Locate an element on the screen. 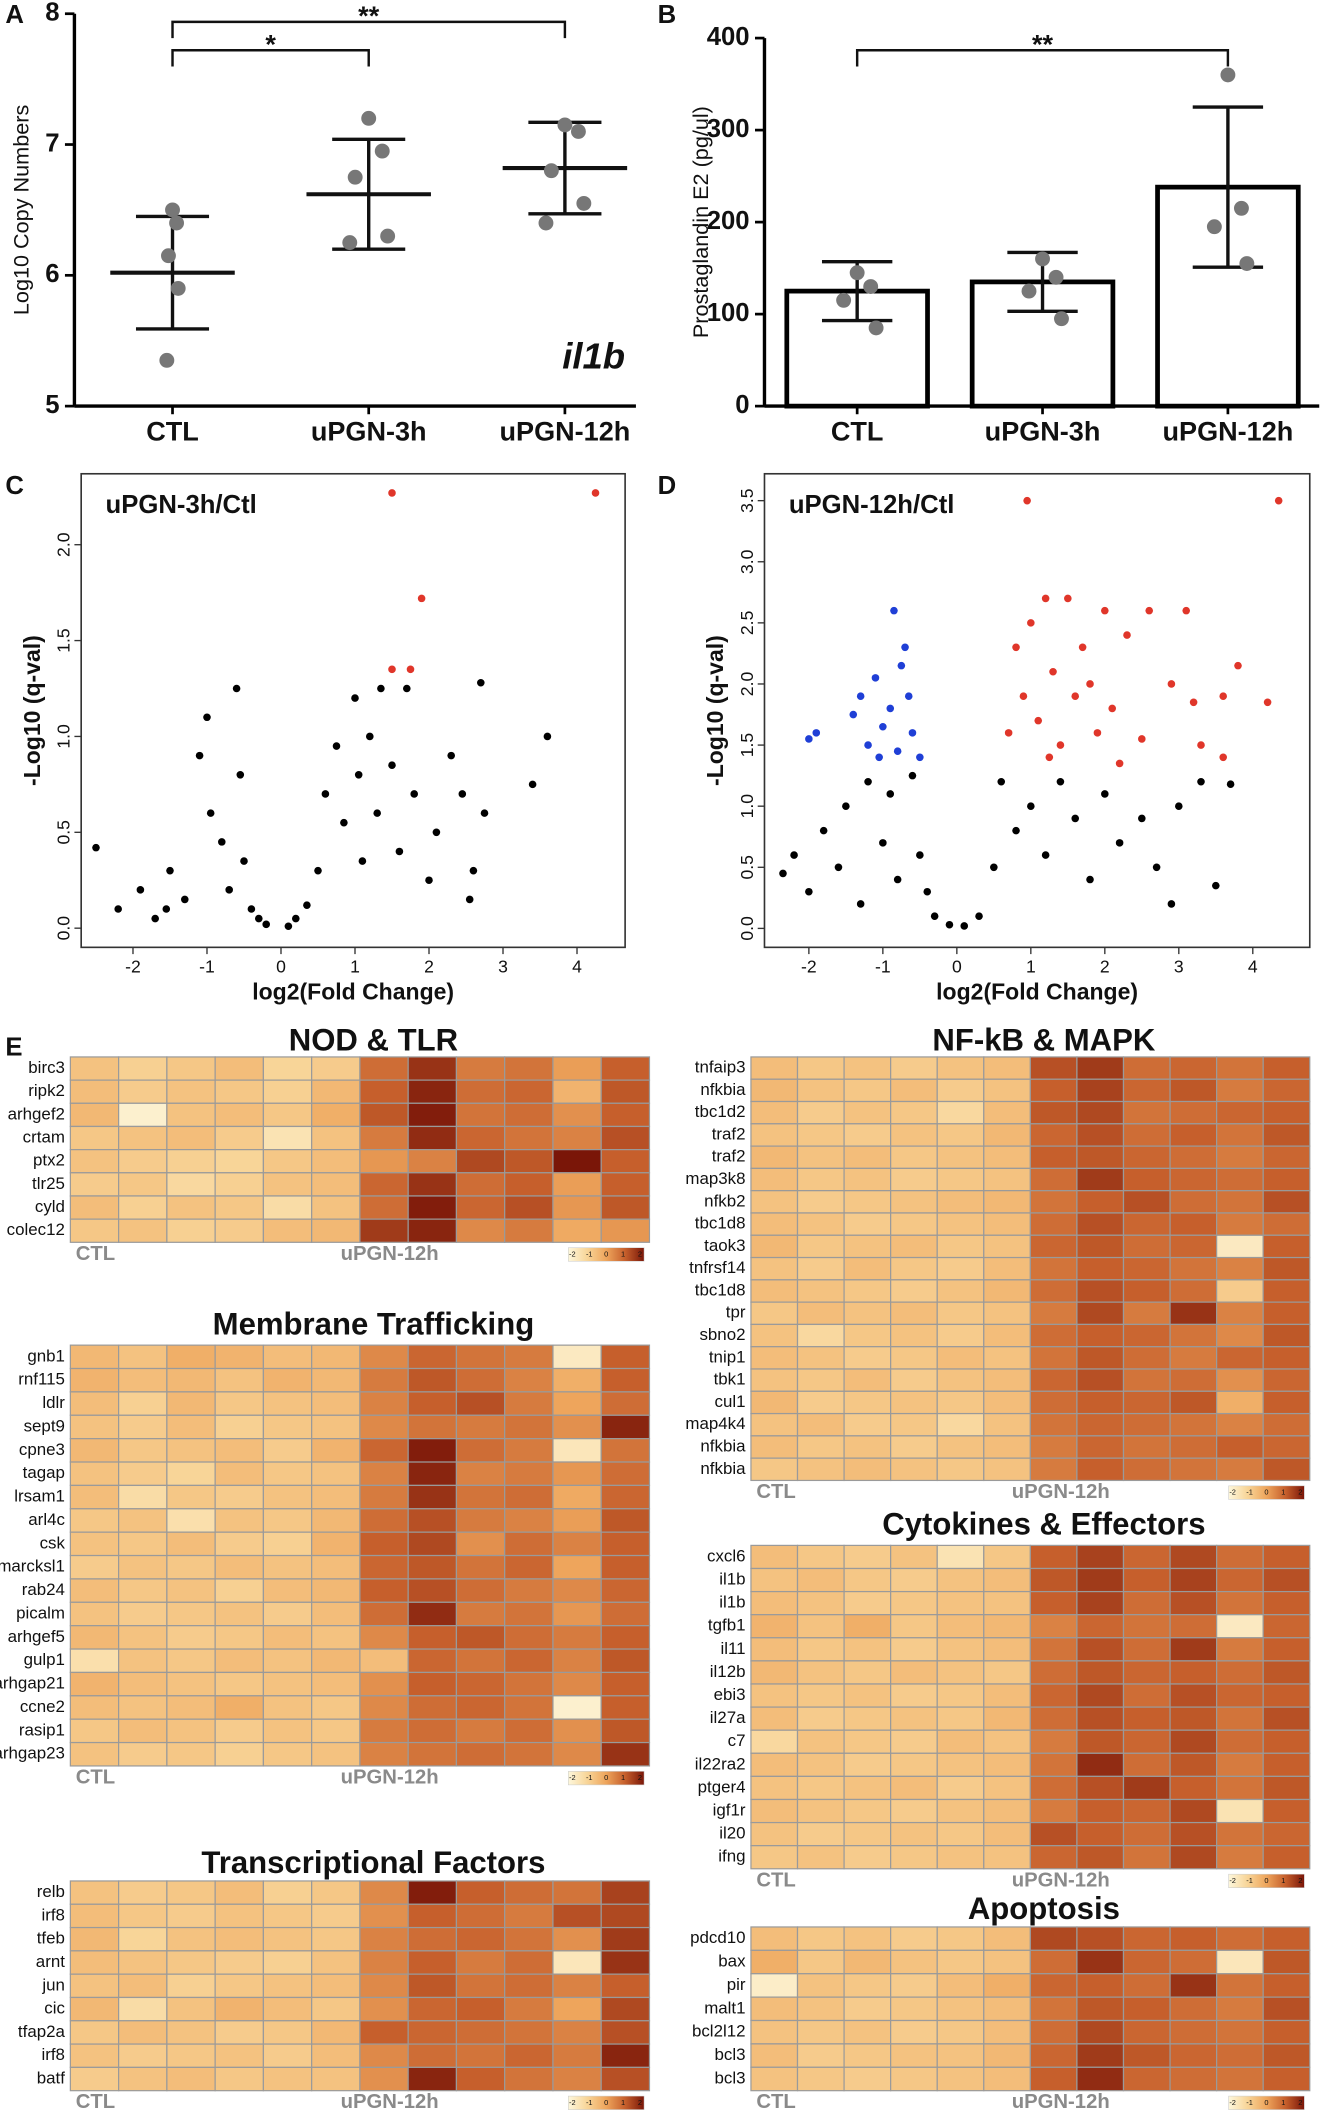 The height and width of the screenshot is (2122, 1326). row-label: pdcd10 is located at coordinates (717, 1937).